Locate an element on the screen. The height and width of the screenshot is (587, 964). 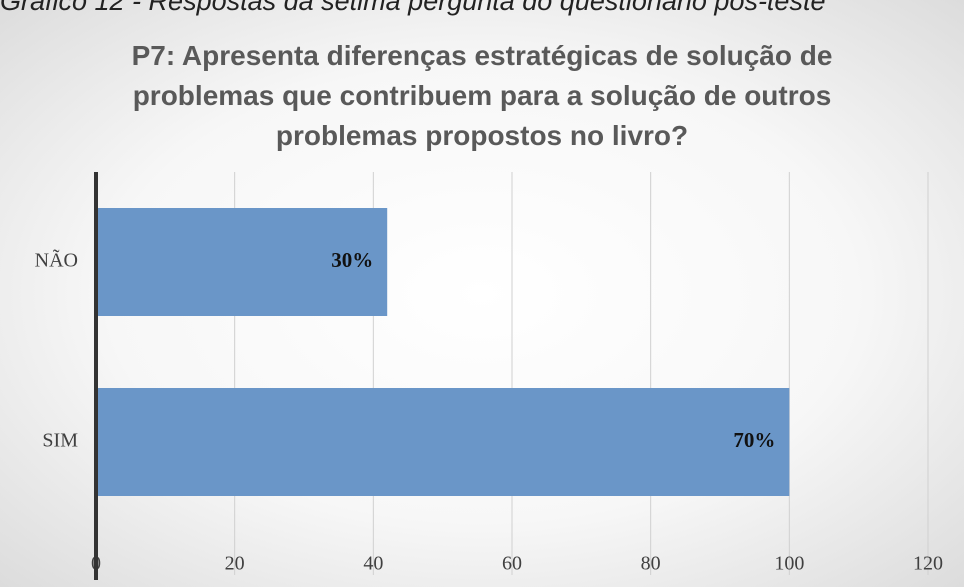
x-tick-label: 60 is located at coordinates (512, 564).